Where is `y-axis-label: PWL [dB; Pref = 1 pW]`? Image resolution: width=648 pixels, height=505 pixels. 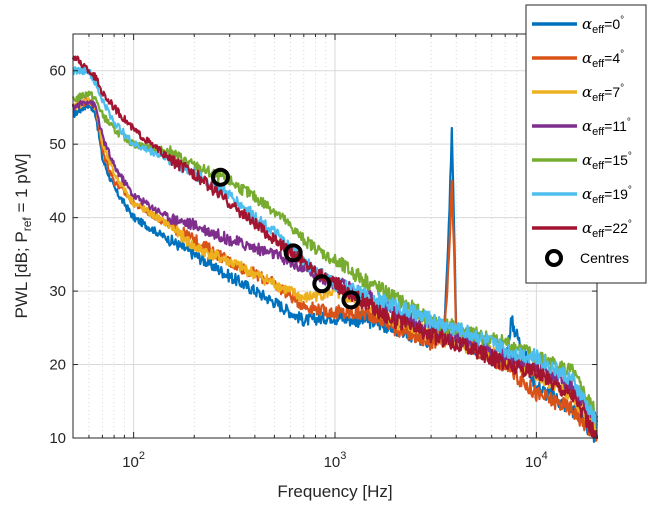
y-axis-label: PWL [dB; Pref = 1 pW] is located at coordinates (23, 235).